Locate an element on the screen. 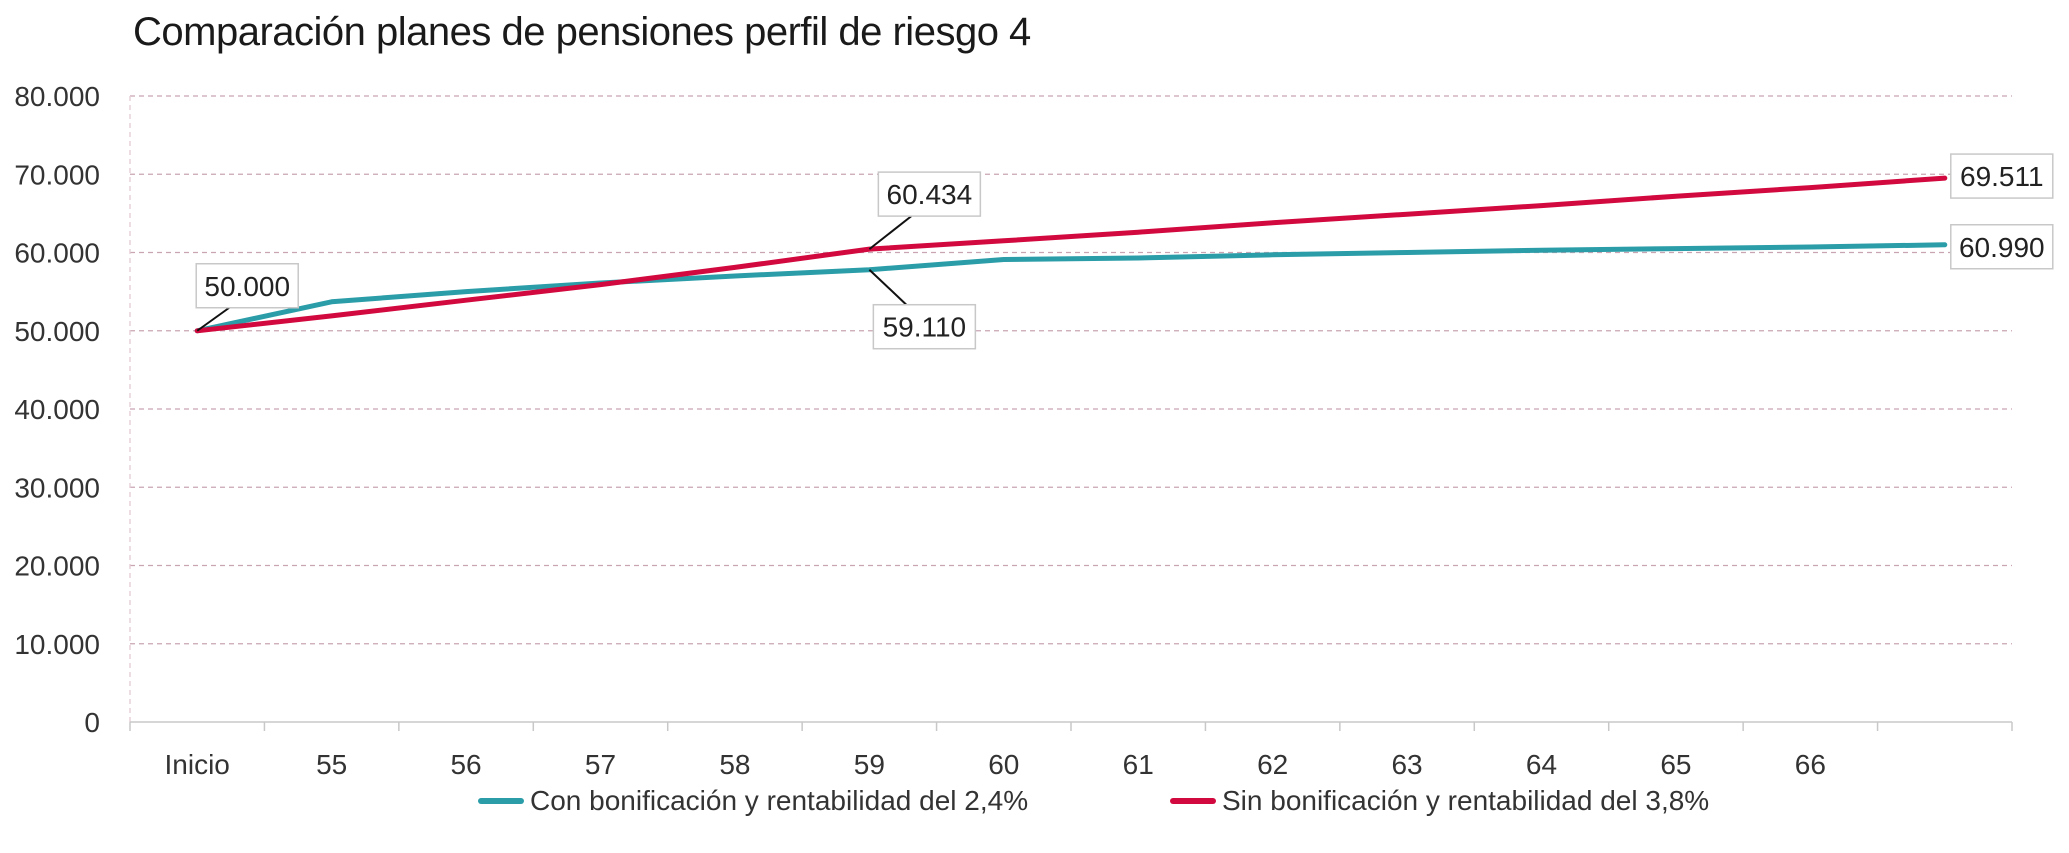 The height and width of the screenshot is (853, 2069). legend-item-sin-bonificacion: Sin bonificación y rentabilidad del 3,8% is located at coordinates (1439, 801).